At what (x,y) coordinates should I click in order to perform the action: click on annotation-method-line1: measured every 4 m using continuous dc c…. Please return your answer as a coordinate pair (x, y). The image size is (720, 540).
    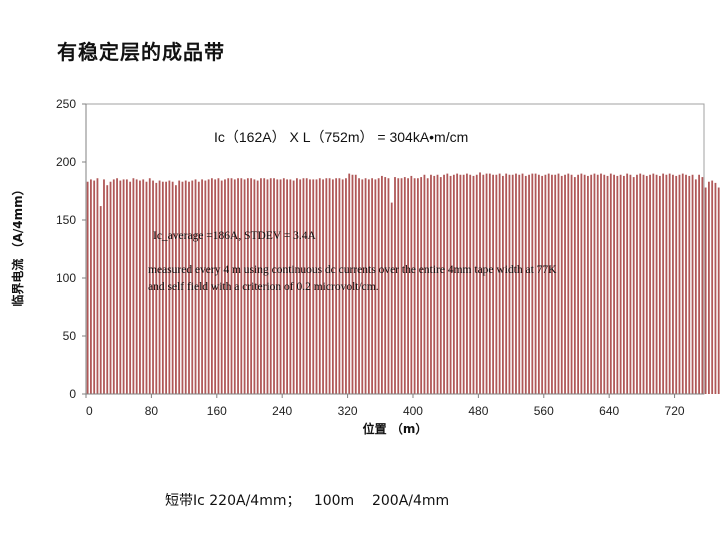
    Looking at the image, I should click on (352, 270).